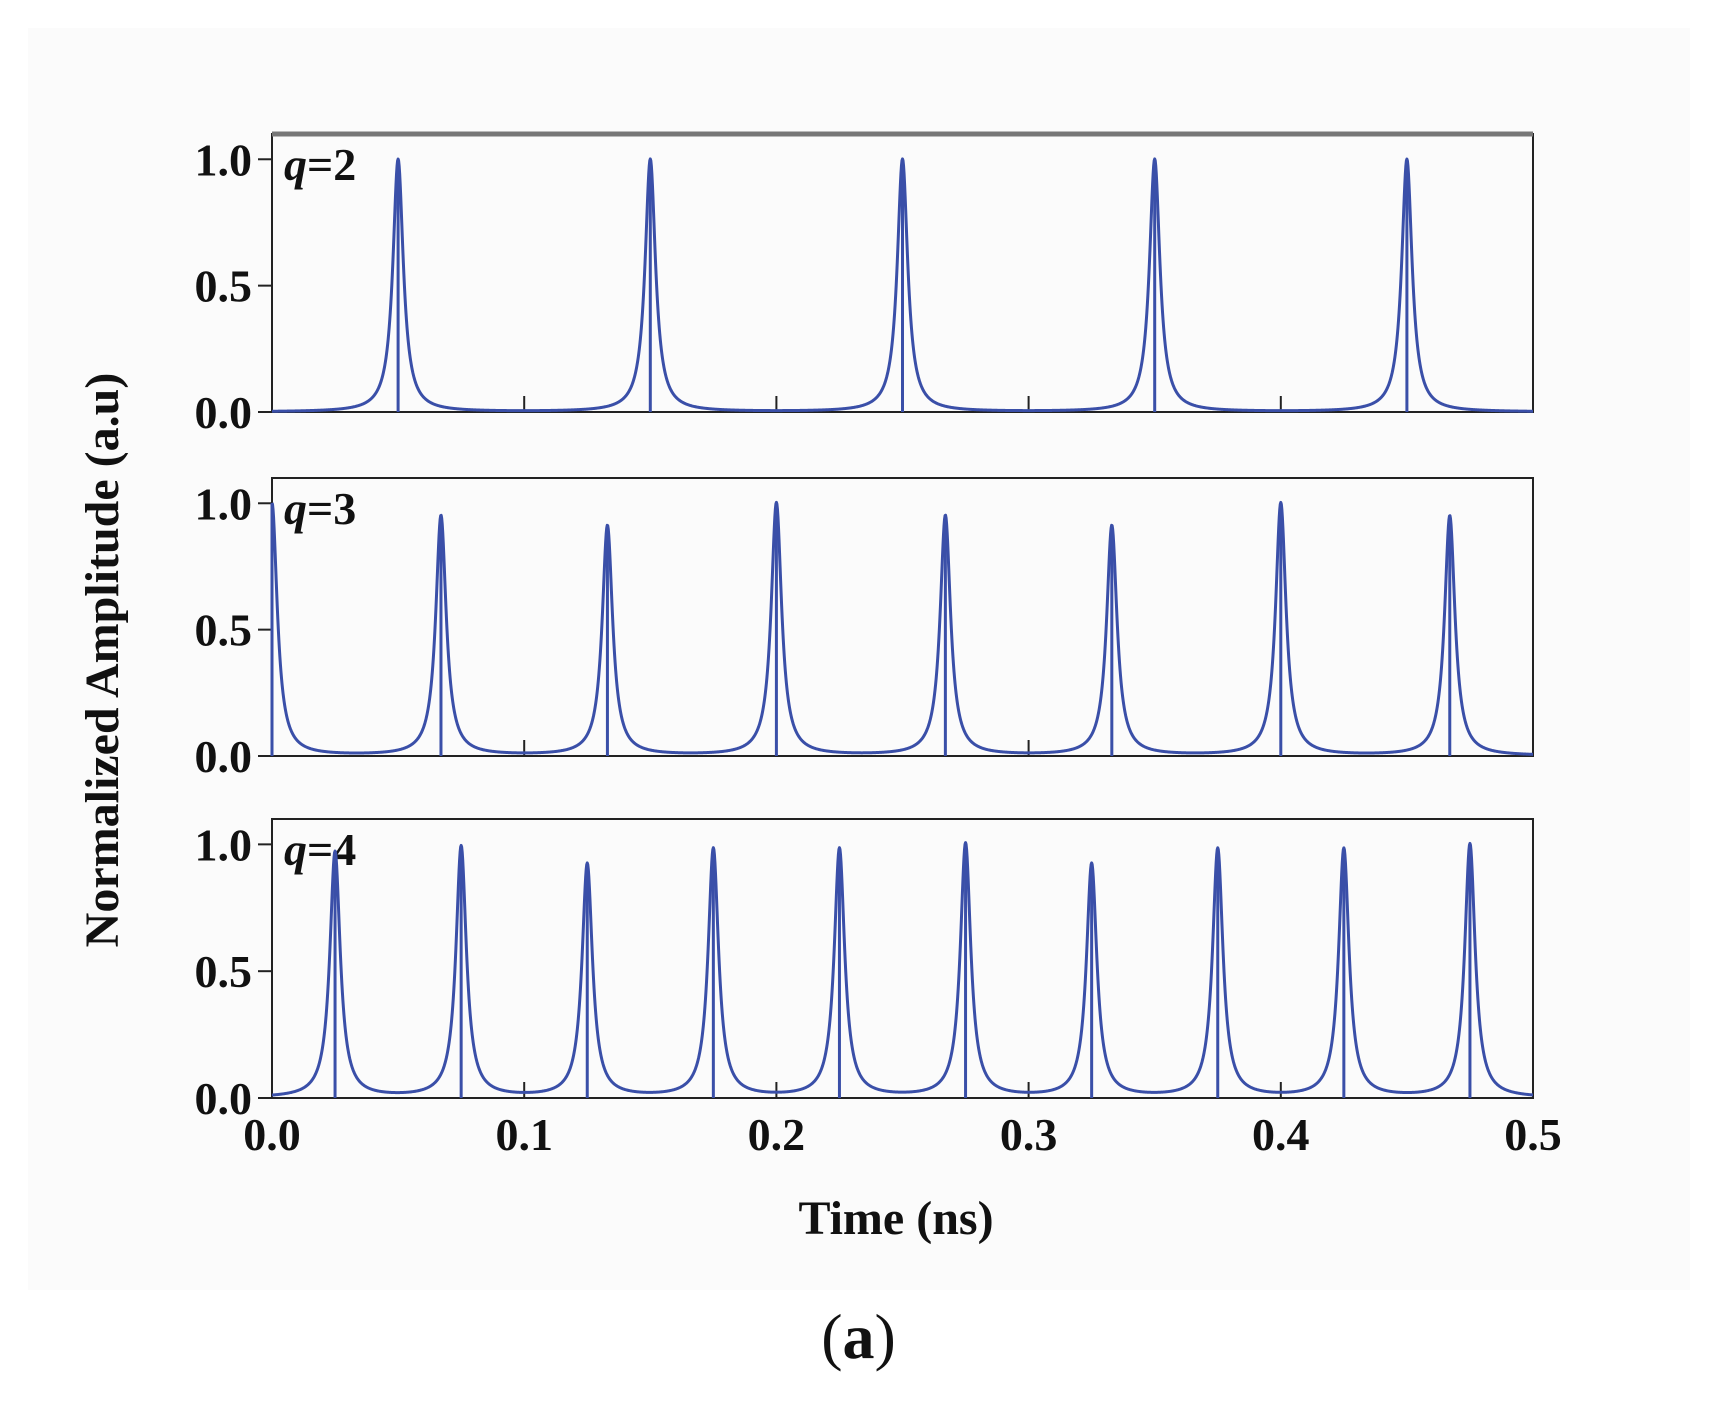 The width and height of the screenshot is (1717, 1411). I want to click on panel-label: q=2, so click(320, 164).